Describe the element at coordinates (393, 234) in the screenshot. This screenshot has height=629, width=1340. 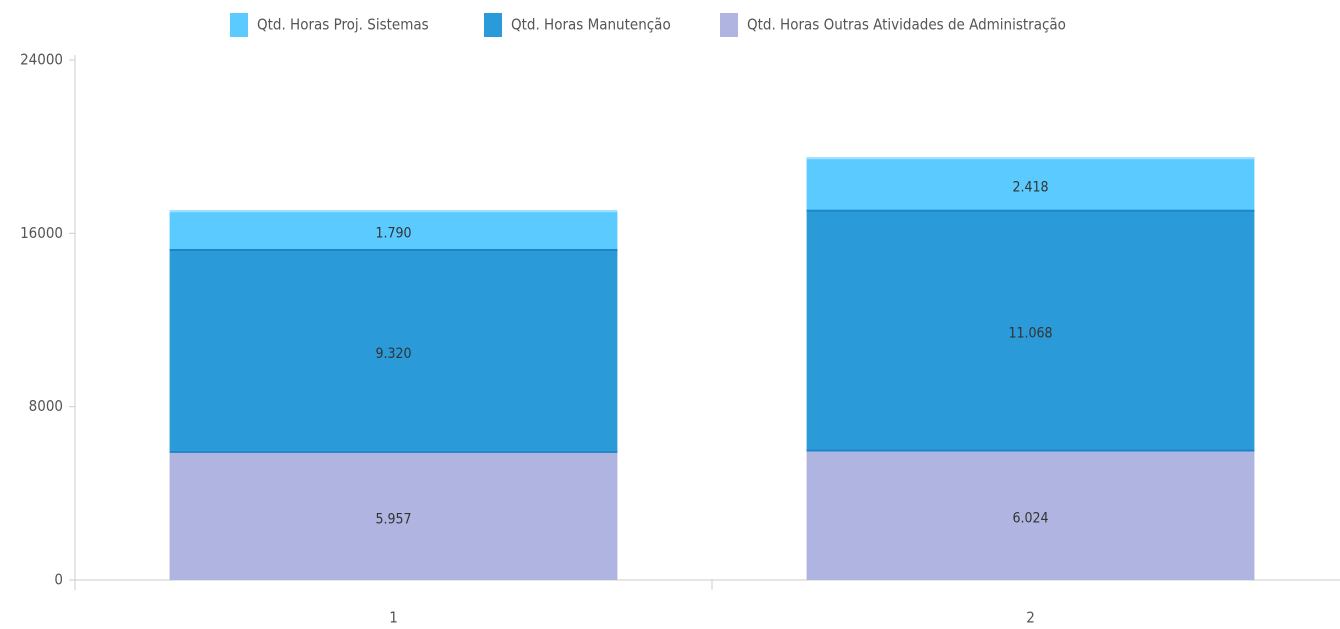
I see `value-label: 1.790` at that location.